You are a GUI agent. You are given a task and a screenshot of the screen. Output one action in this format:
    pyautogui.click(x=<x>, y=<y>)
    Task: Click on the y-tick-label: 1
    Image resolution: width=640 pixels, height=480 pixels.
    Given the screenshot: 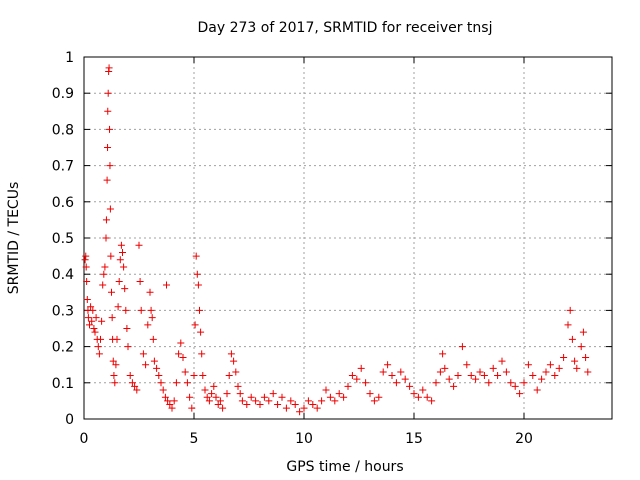 What is the action you would take?
    pyautogui.click(x=69, y=58)
    